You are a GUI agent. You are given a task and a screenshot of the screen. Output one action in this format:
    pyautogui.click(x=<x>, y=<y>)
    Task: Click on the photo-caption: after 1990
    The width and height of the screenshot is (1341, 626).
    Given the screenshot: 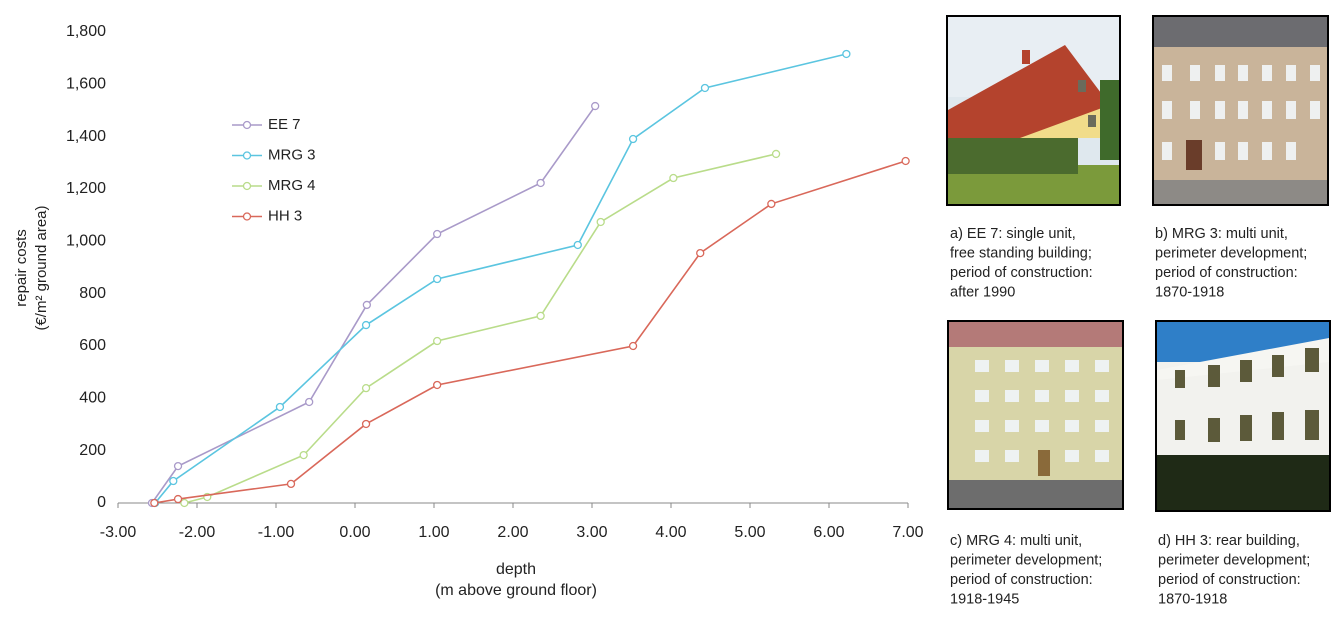 What is the action you would take?
    pyautogui.click(x=982, y=293)
    